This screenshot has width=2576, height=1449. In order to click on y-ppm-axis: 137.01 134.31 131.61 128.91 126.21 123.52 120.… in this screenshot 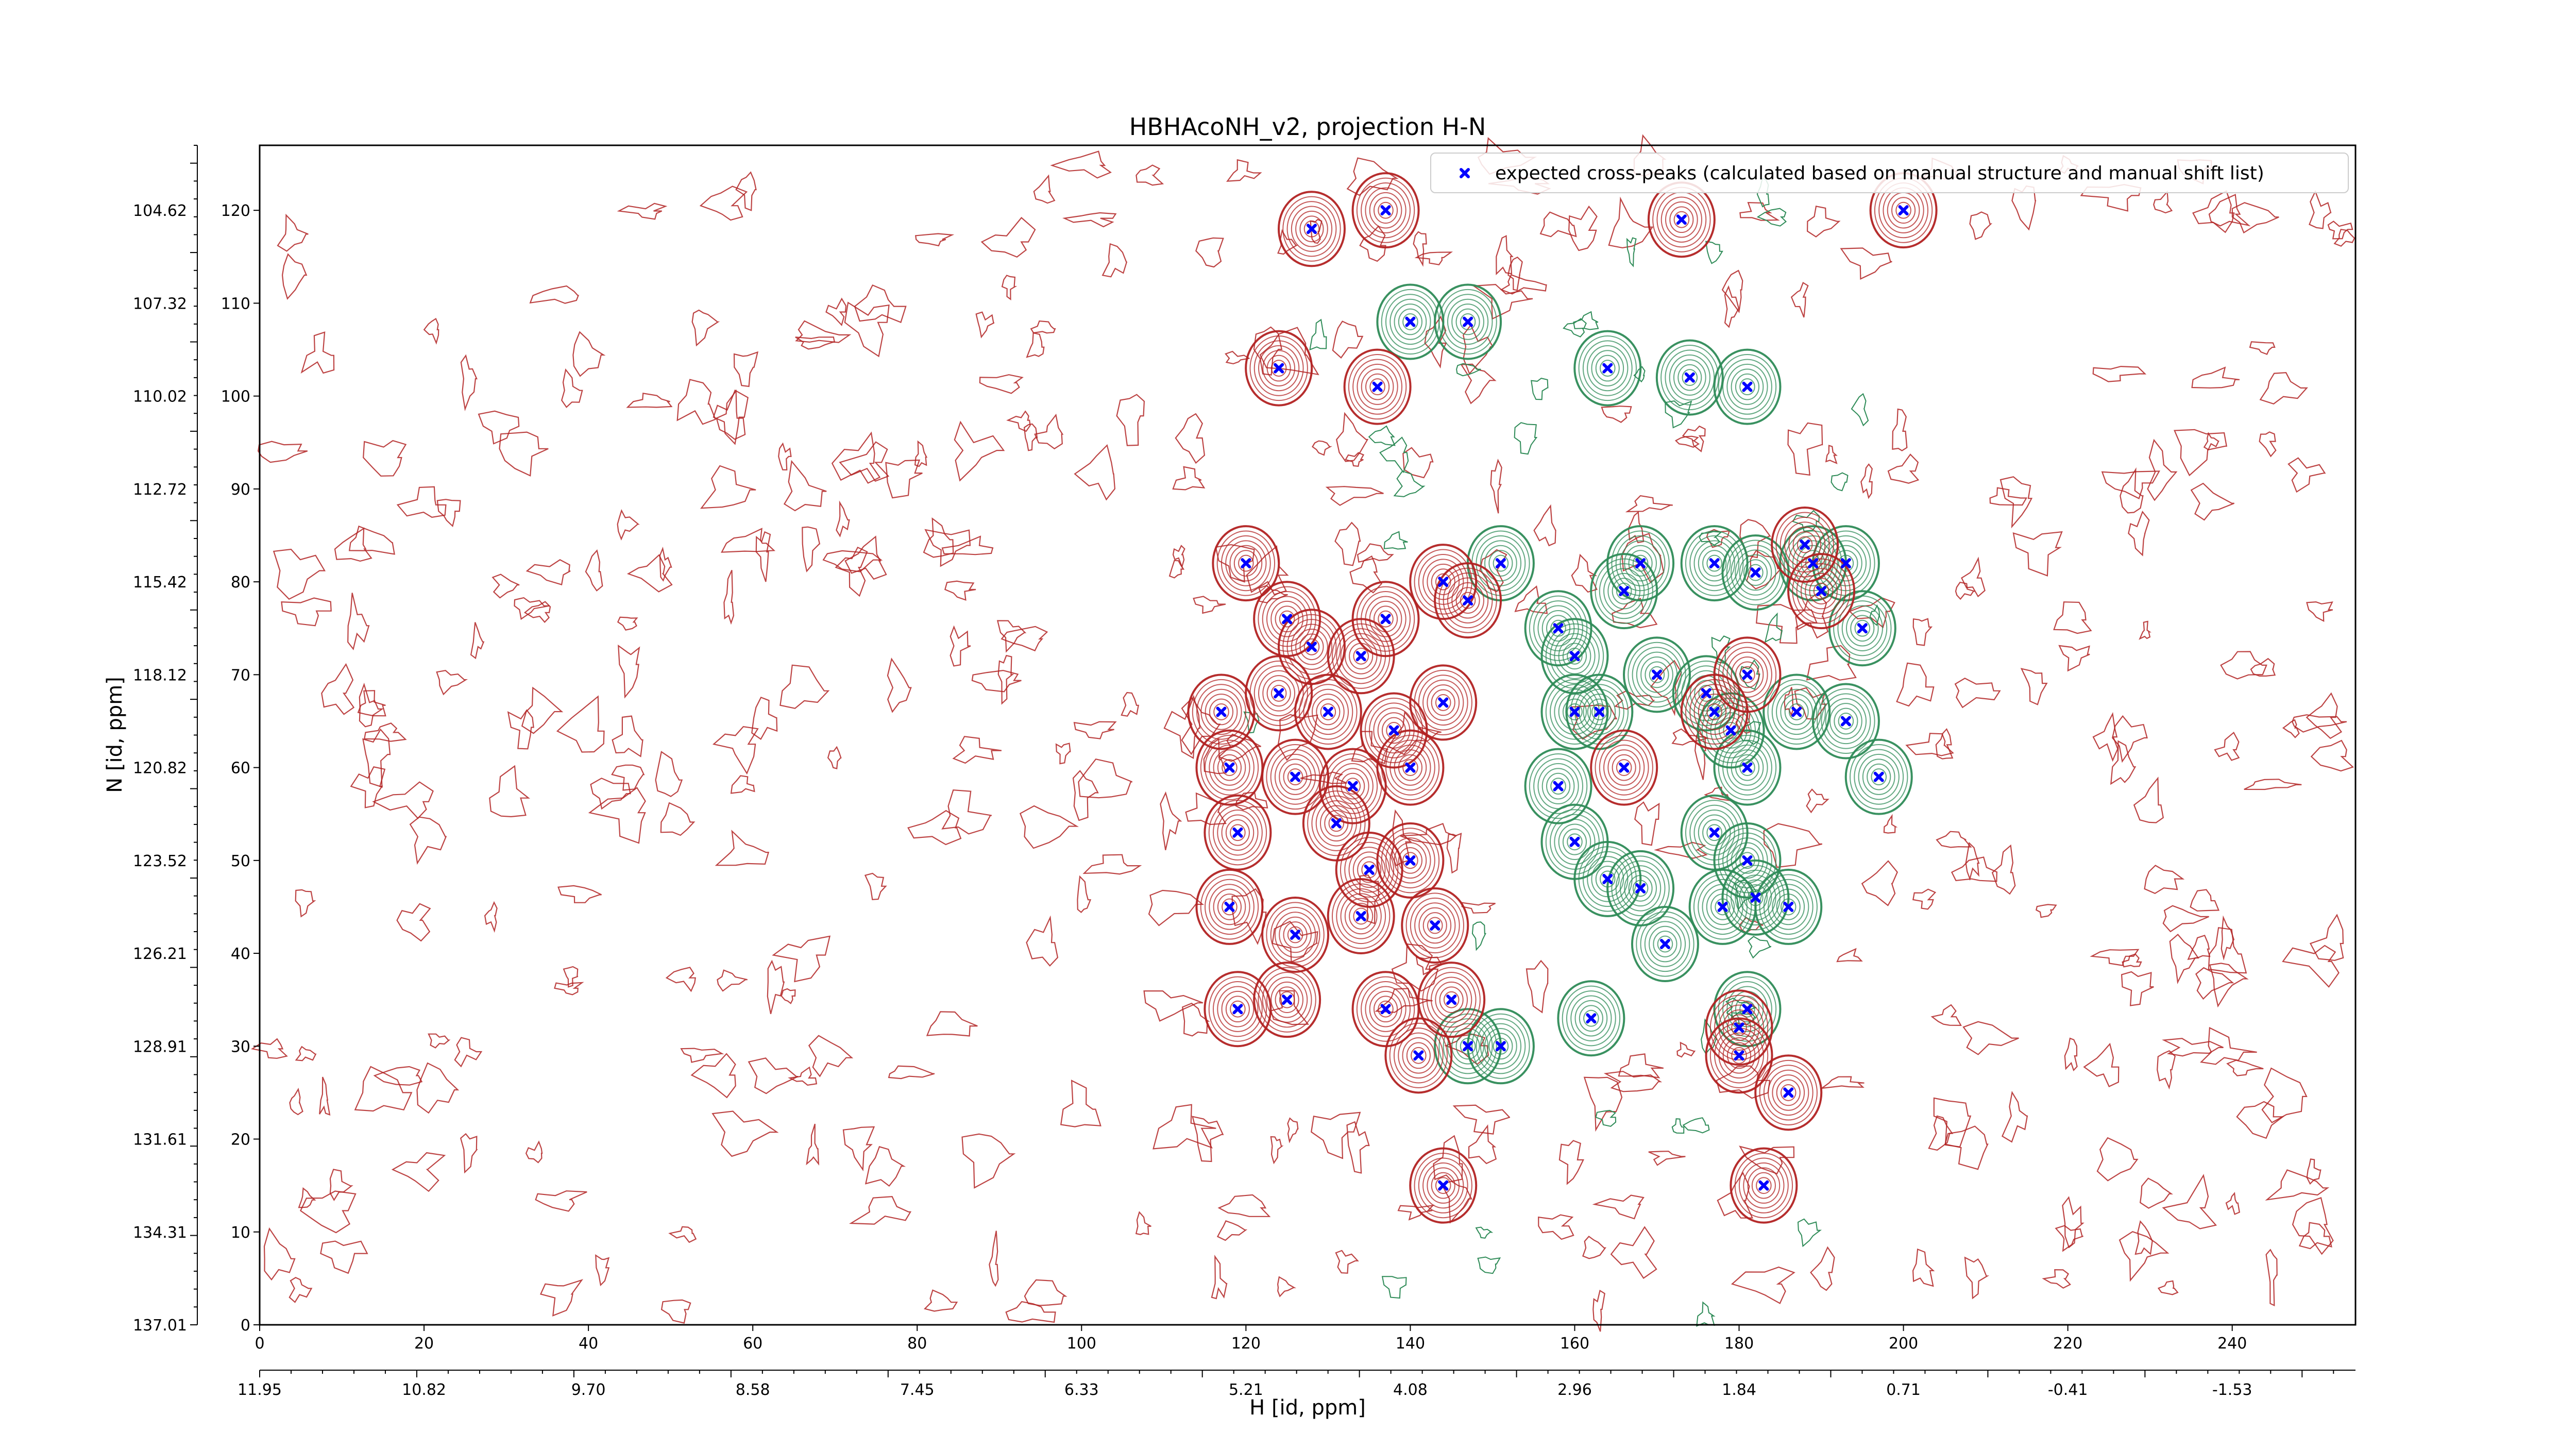, I will do `click(165, 740)`.